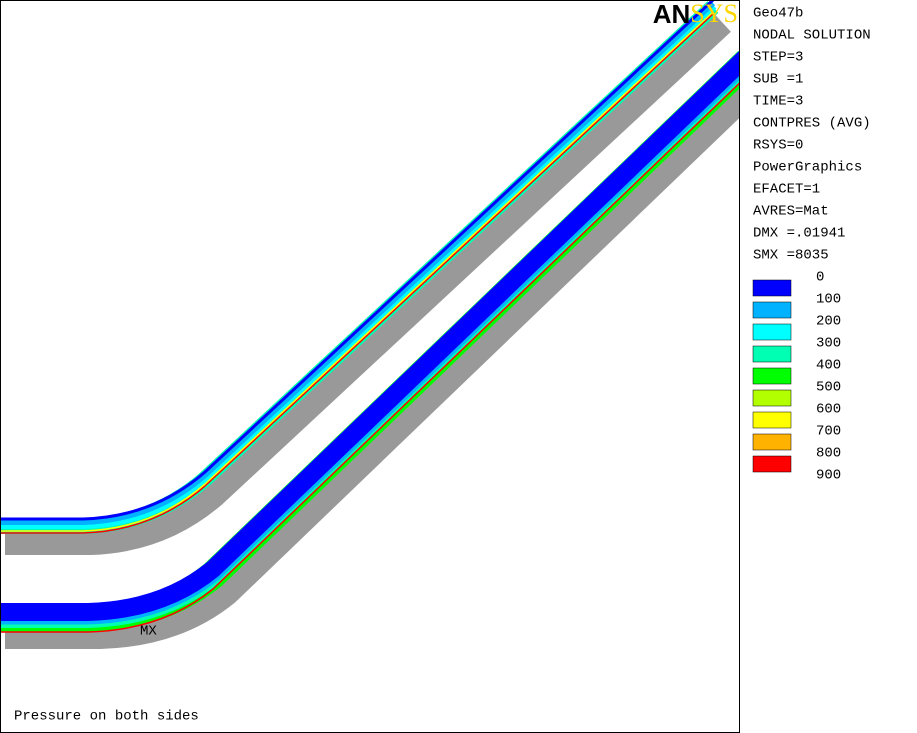 This screenshot has width=917, height=733. Describe the element at coordinates (828, 300) in the screenshot. I see `legend-label: 100` at that location.